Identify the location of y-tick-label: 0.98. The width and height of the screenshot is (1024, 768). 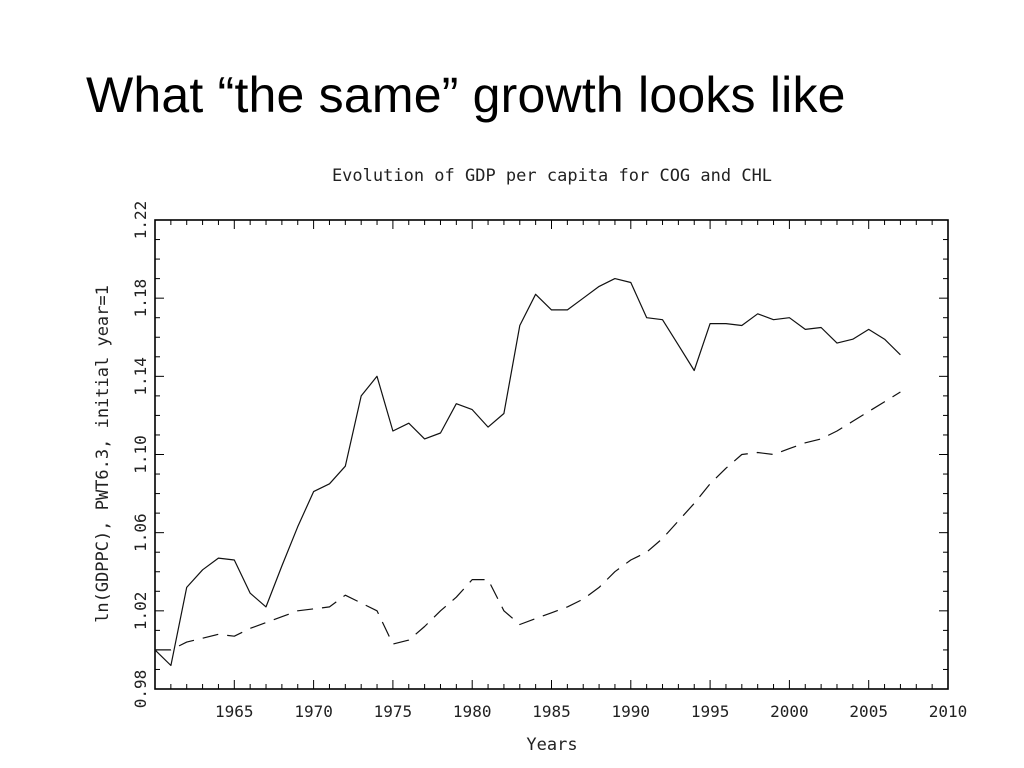
(140, 689).